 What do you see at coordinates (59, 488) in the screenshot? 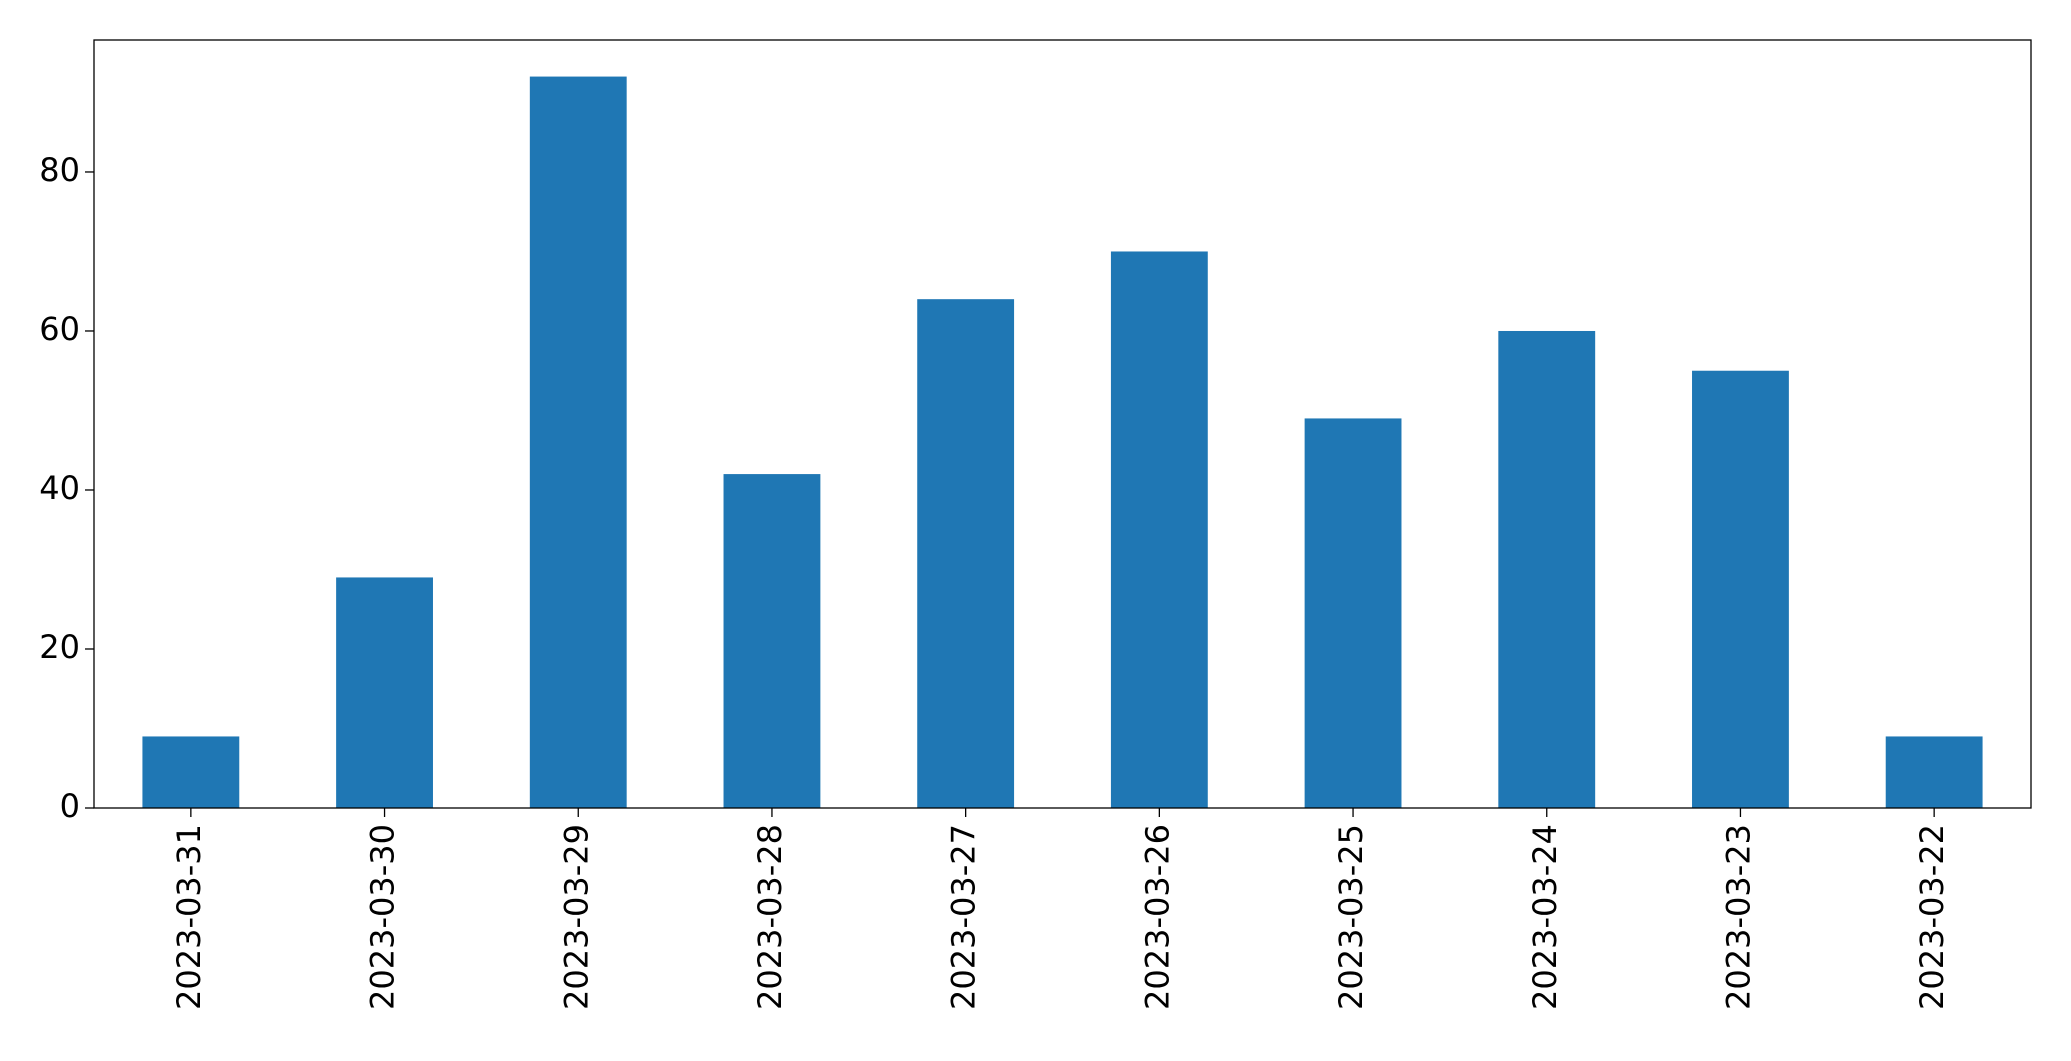
I see `y-tick-label: 40` at bounding box center [59, 488].